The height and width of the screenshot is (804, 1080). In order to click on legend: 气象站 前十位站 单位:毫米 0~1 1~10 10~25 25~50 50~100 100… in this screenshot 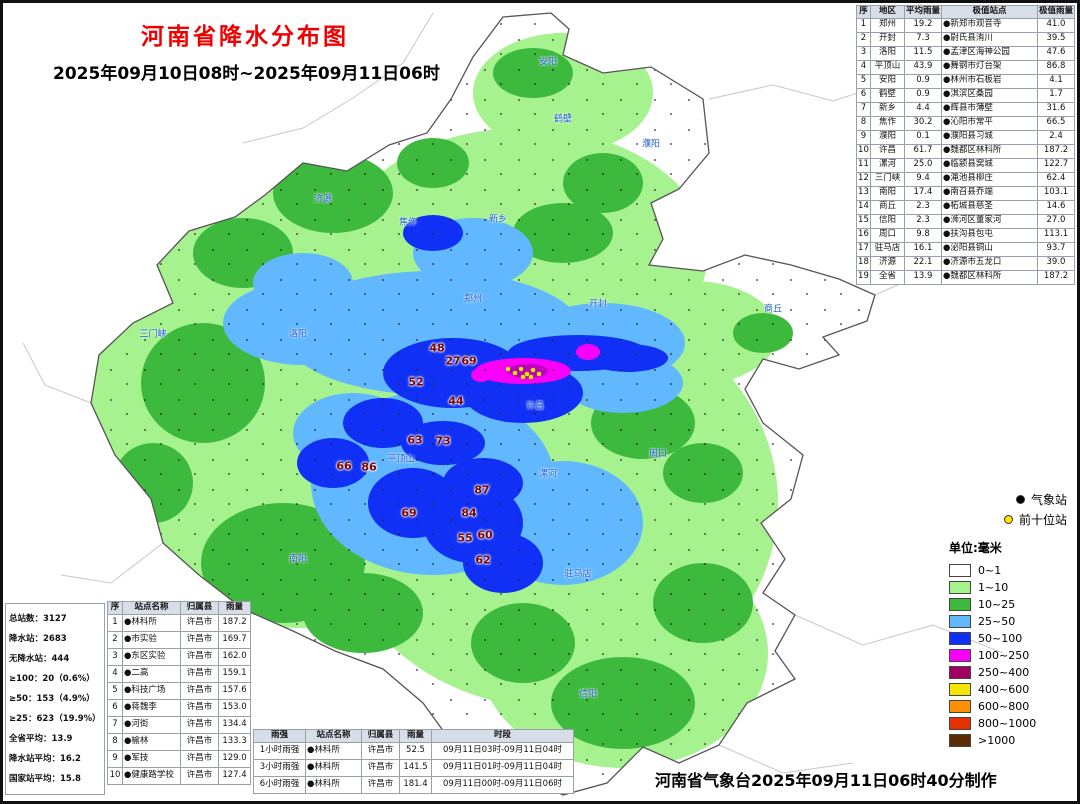, I will do `click(1001, 619)`.